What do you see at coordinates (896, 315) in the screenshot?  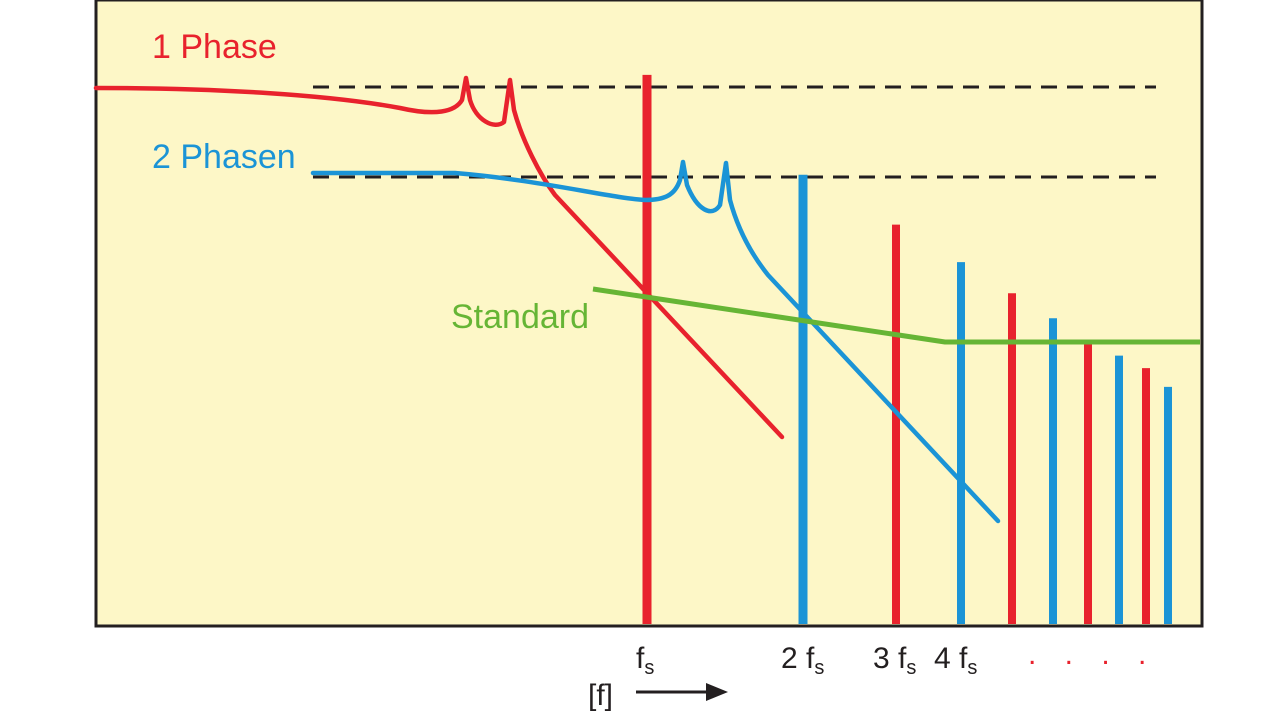 I see `standard-limit-curve` at bounding box center [896, 315].